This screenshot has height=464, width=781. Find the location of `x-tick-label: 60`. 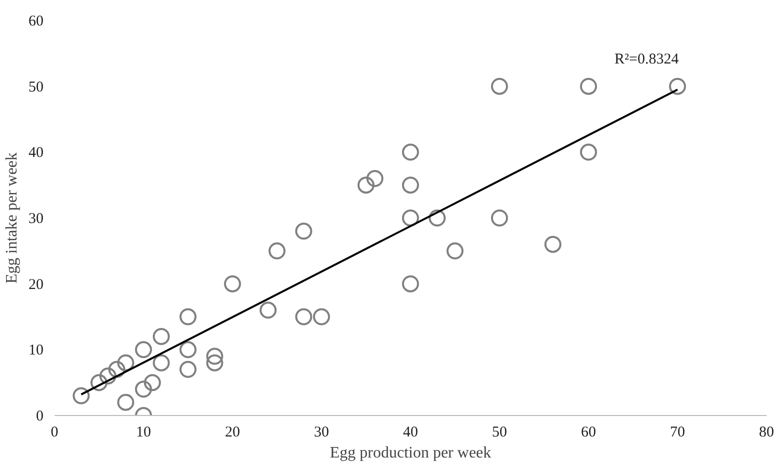

x-tick-label: 60 is located at coordinates (588, 432).